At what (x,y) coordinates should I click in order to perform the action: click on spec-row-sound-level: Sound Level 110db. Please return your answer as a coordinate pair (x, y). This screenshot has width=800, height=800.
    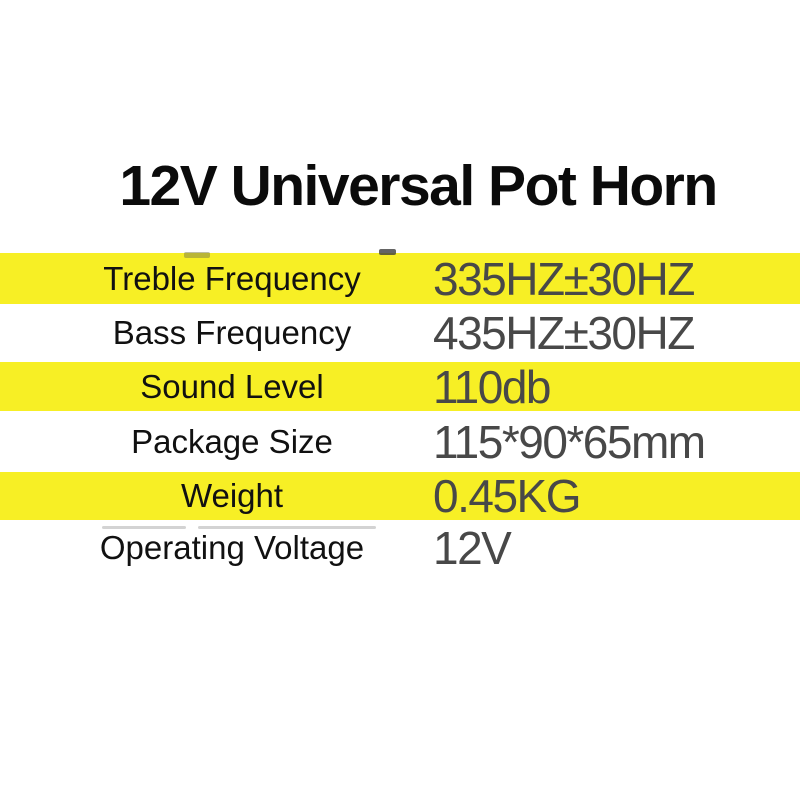
    Looking at the image, I should click on (400, 386).